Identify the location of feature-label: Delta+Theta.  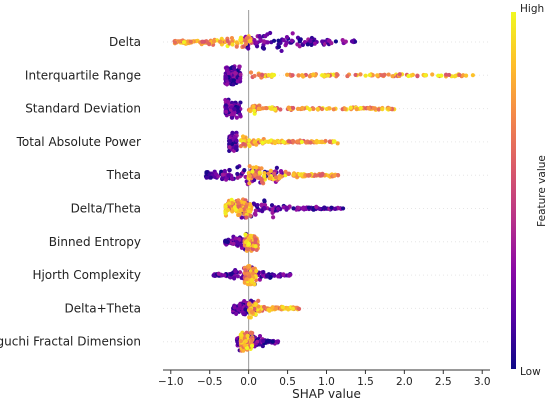
(103, 308).